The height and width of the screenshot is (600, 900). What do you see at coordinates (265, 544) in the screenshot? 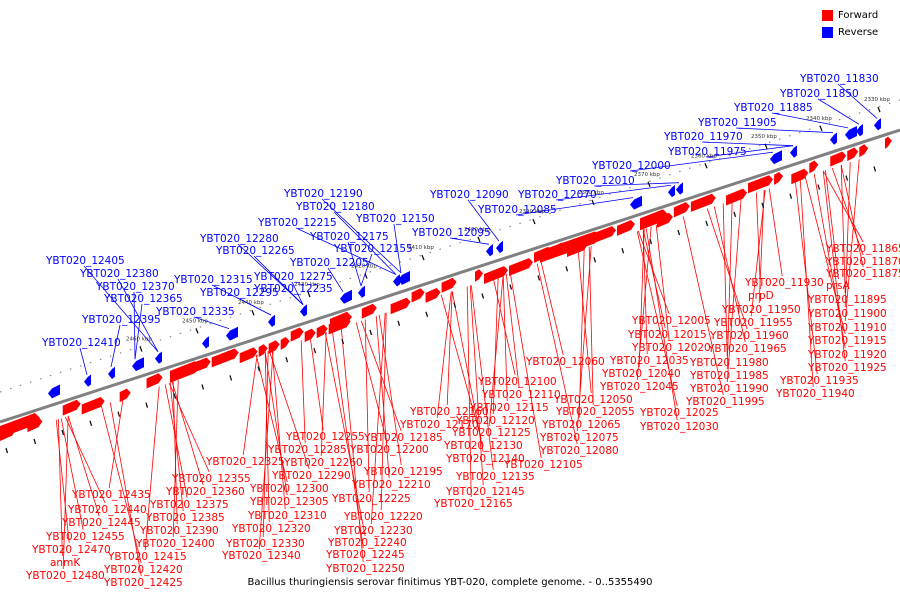
I see `forward-gene-label: YBT020_12330` at bounding box center [265, 544].